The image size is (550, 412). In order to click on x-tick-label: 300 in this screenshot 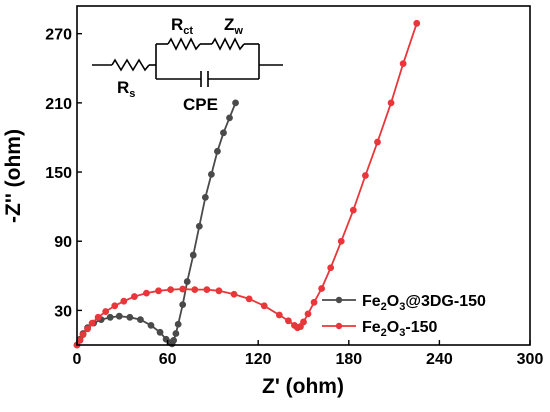, I will do `click(530, 359)`.